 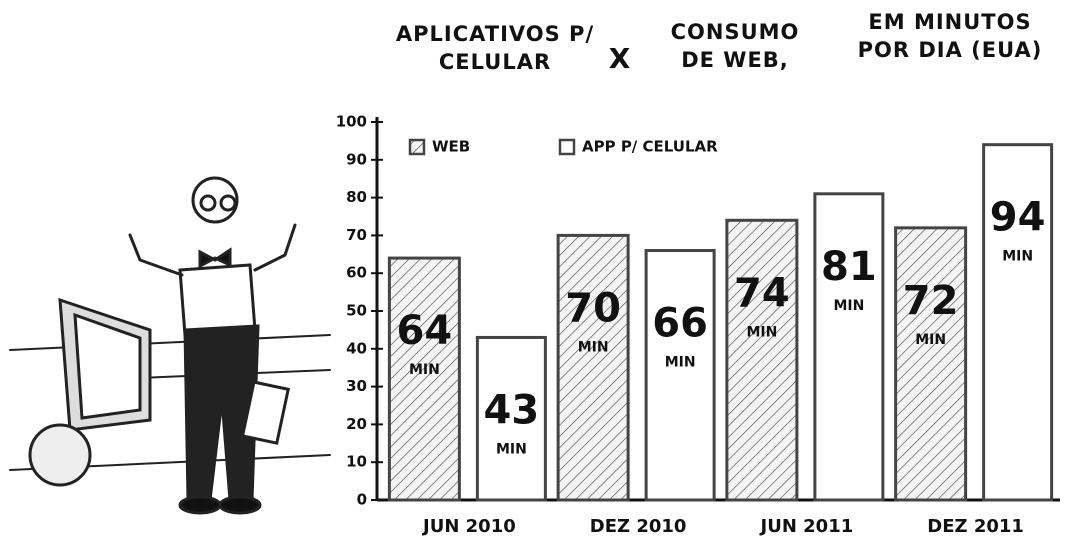 What do you see at coordinates (351, 122) in the screenshot?
I see `y-tick-label: 100` at bounding box center [351, 122].